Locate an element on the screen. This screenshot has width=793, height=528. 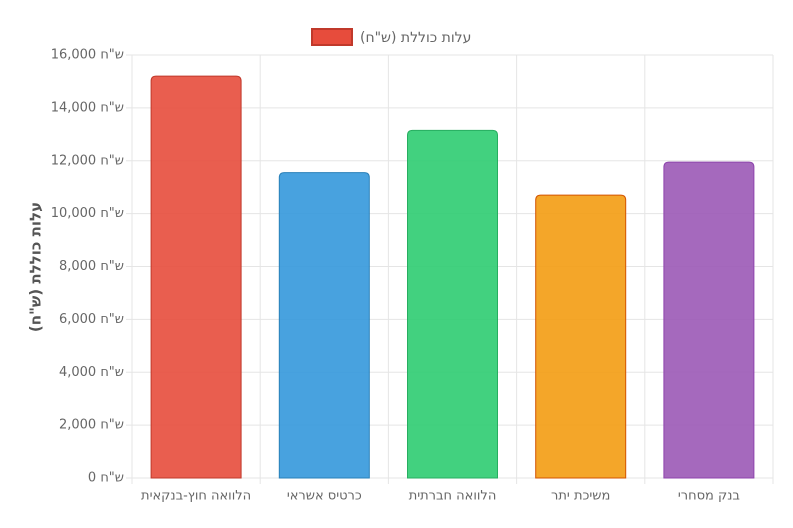
x-tick-label: משיכת יתר is located at coordinates (580, 496).